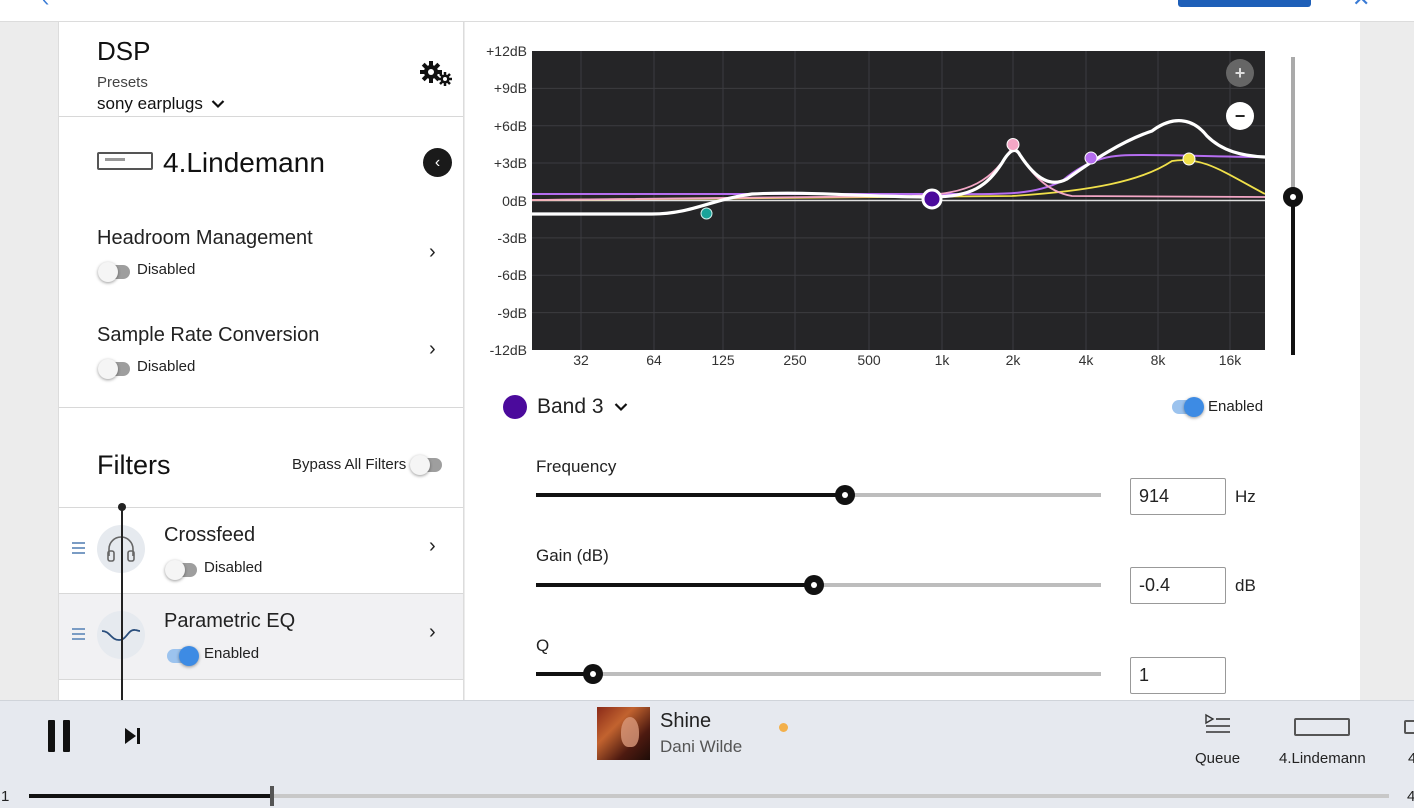 Image resolution: width=1414 pixels, height=808 pixels. I want to click on skip-next-icon, so click(132, 736).